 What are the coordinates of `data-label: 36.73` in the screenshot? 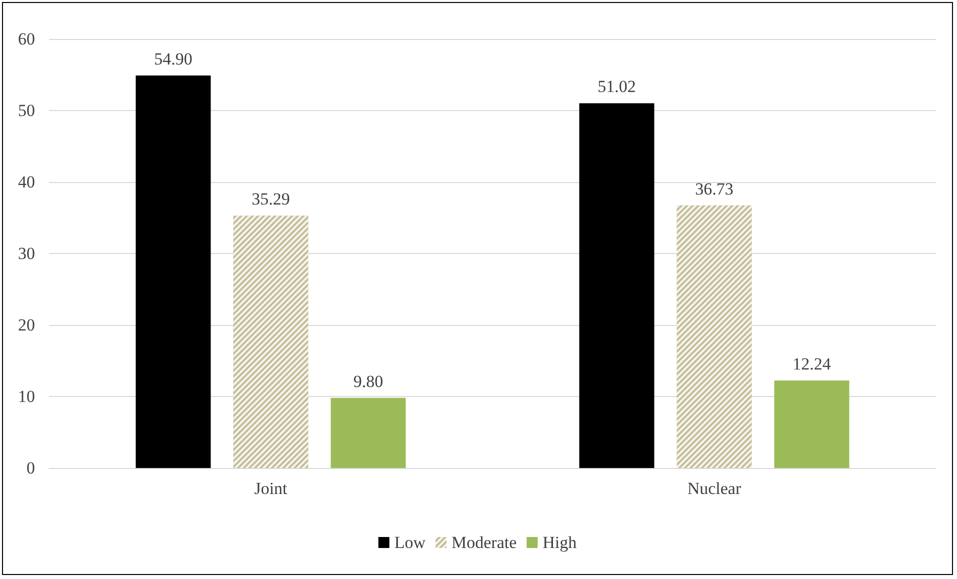 It's located at (714, 188).